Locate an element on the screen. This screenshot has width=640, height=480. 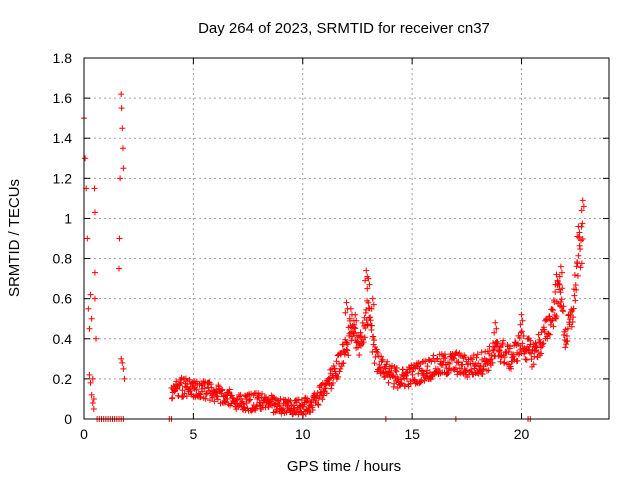
y-tick-label: 1.4 is located at coordinates (63, 138).